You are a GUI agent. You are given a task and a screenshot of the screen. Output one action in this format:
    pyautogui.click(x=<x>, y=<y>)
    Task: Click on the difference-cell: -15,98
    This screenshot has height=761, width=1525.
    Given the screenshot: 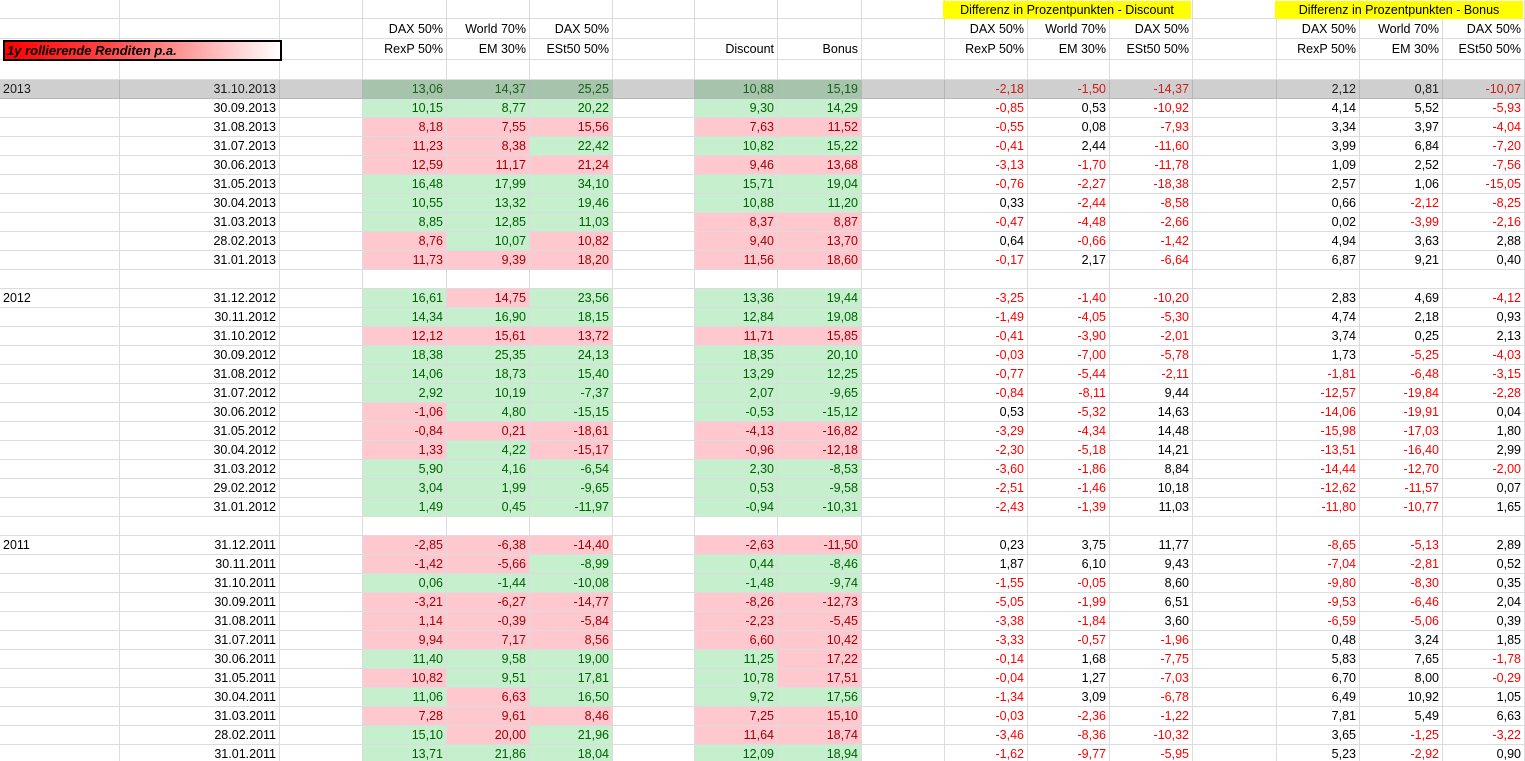 What is the action you would take?
    pyautogui.click(x=1318, y=431)
    